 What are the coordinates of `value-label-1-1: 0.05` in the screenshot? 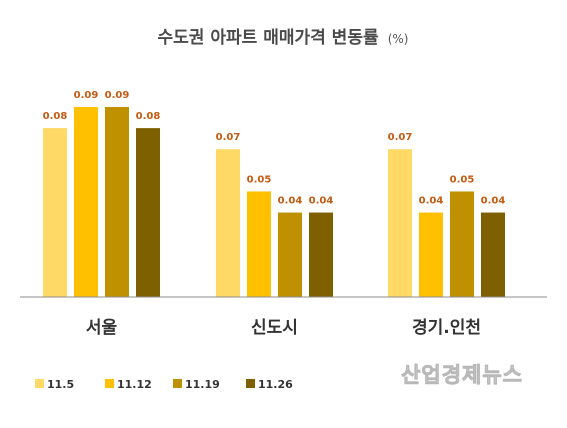 It's located at (259, 179).